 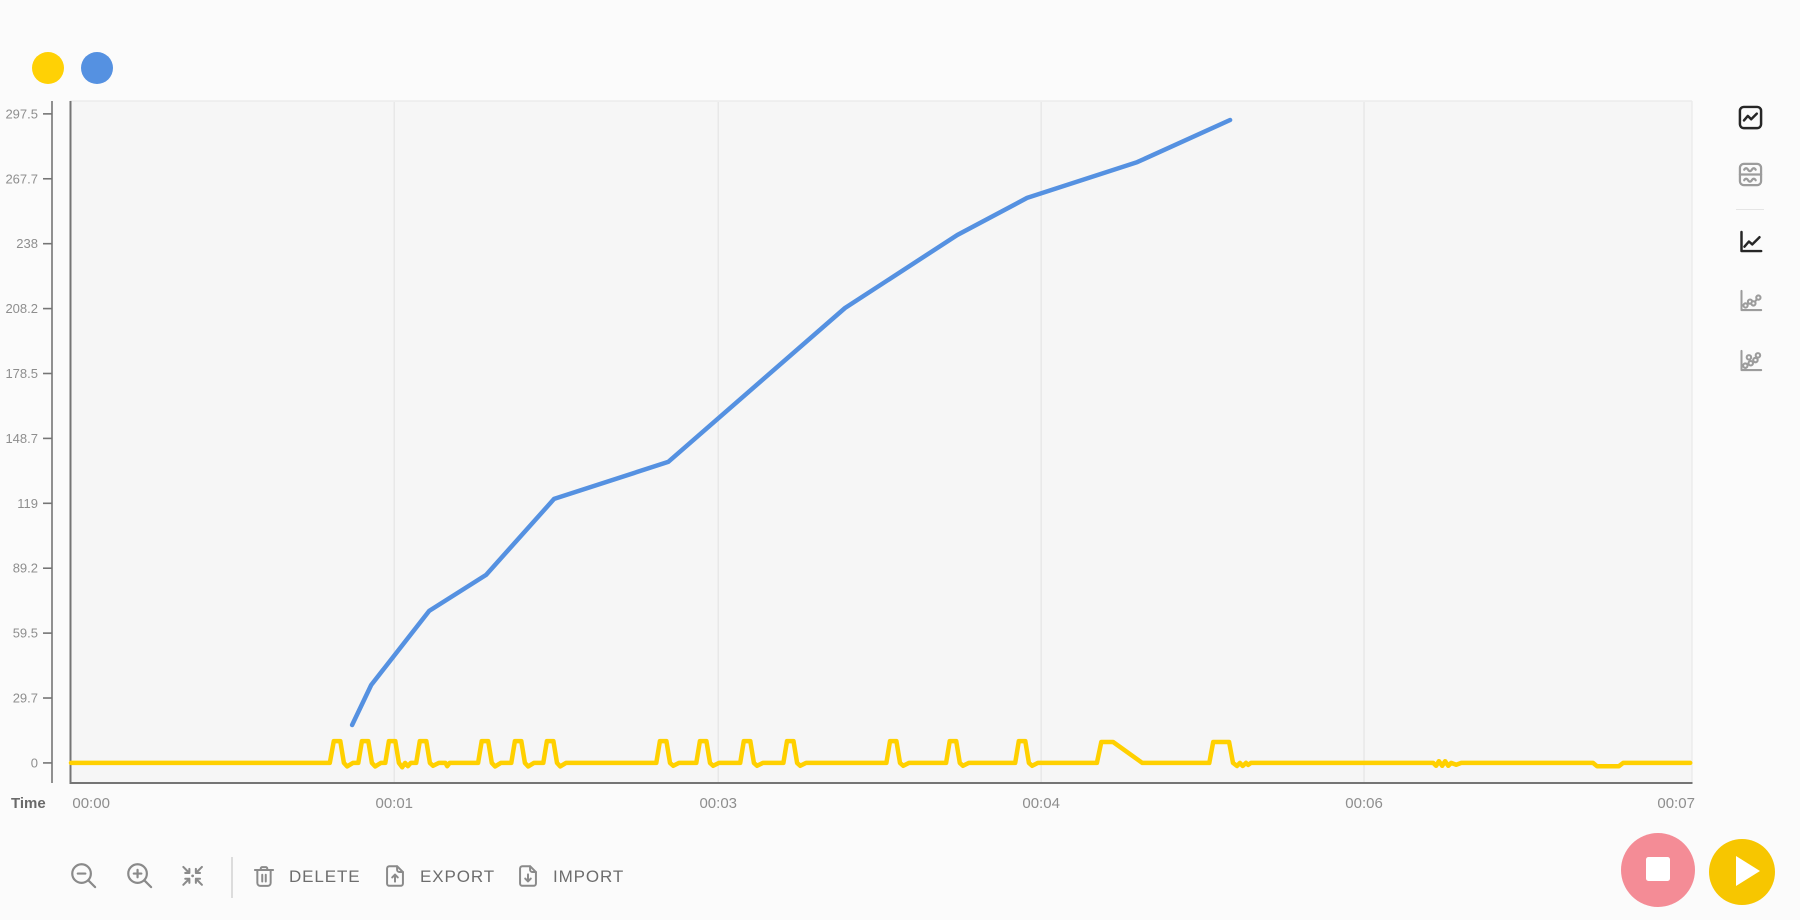 I want to click on y-tick-label: 89.2, so click(x=25, y=568).